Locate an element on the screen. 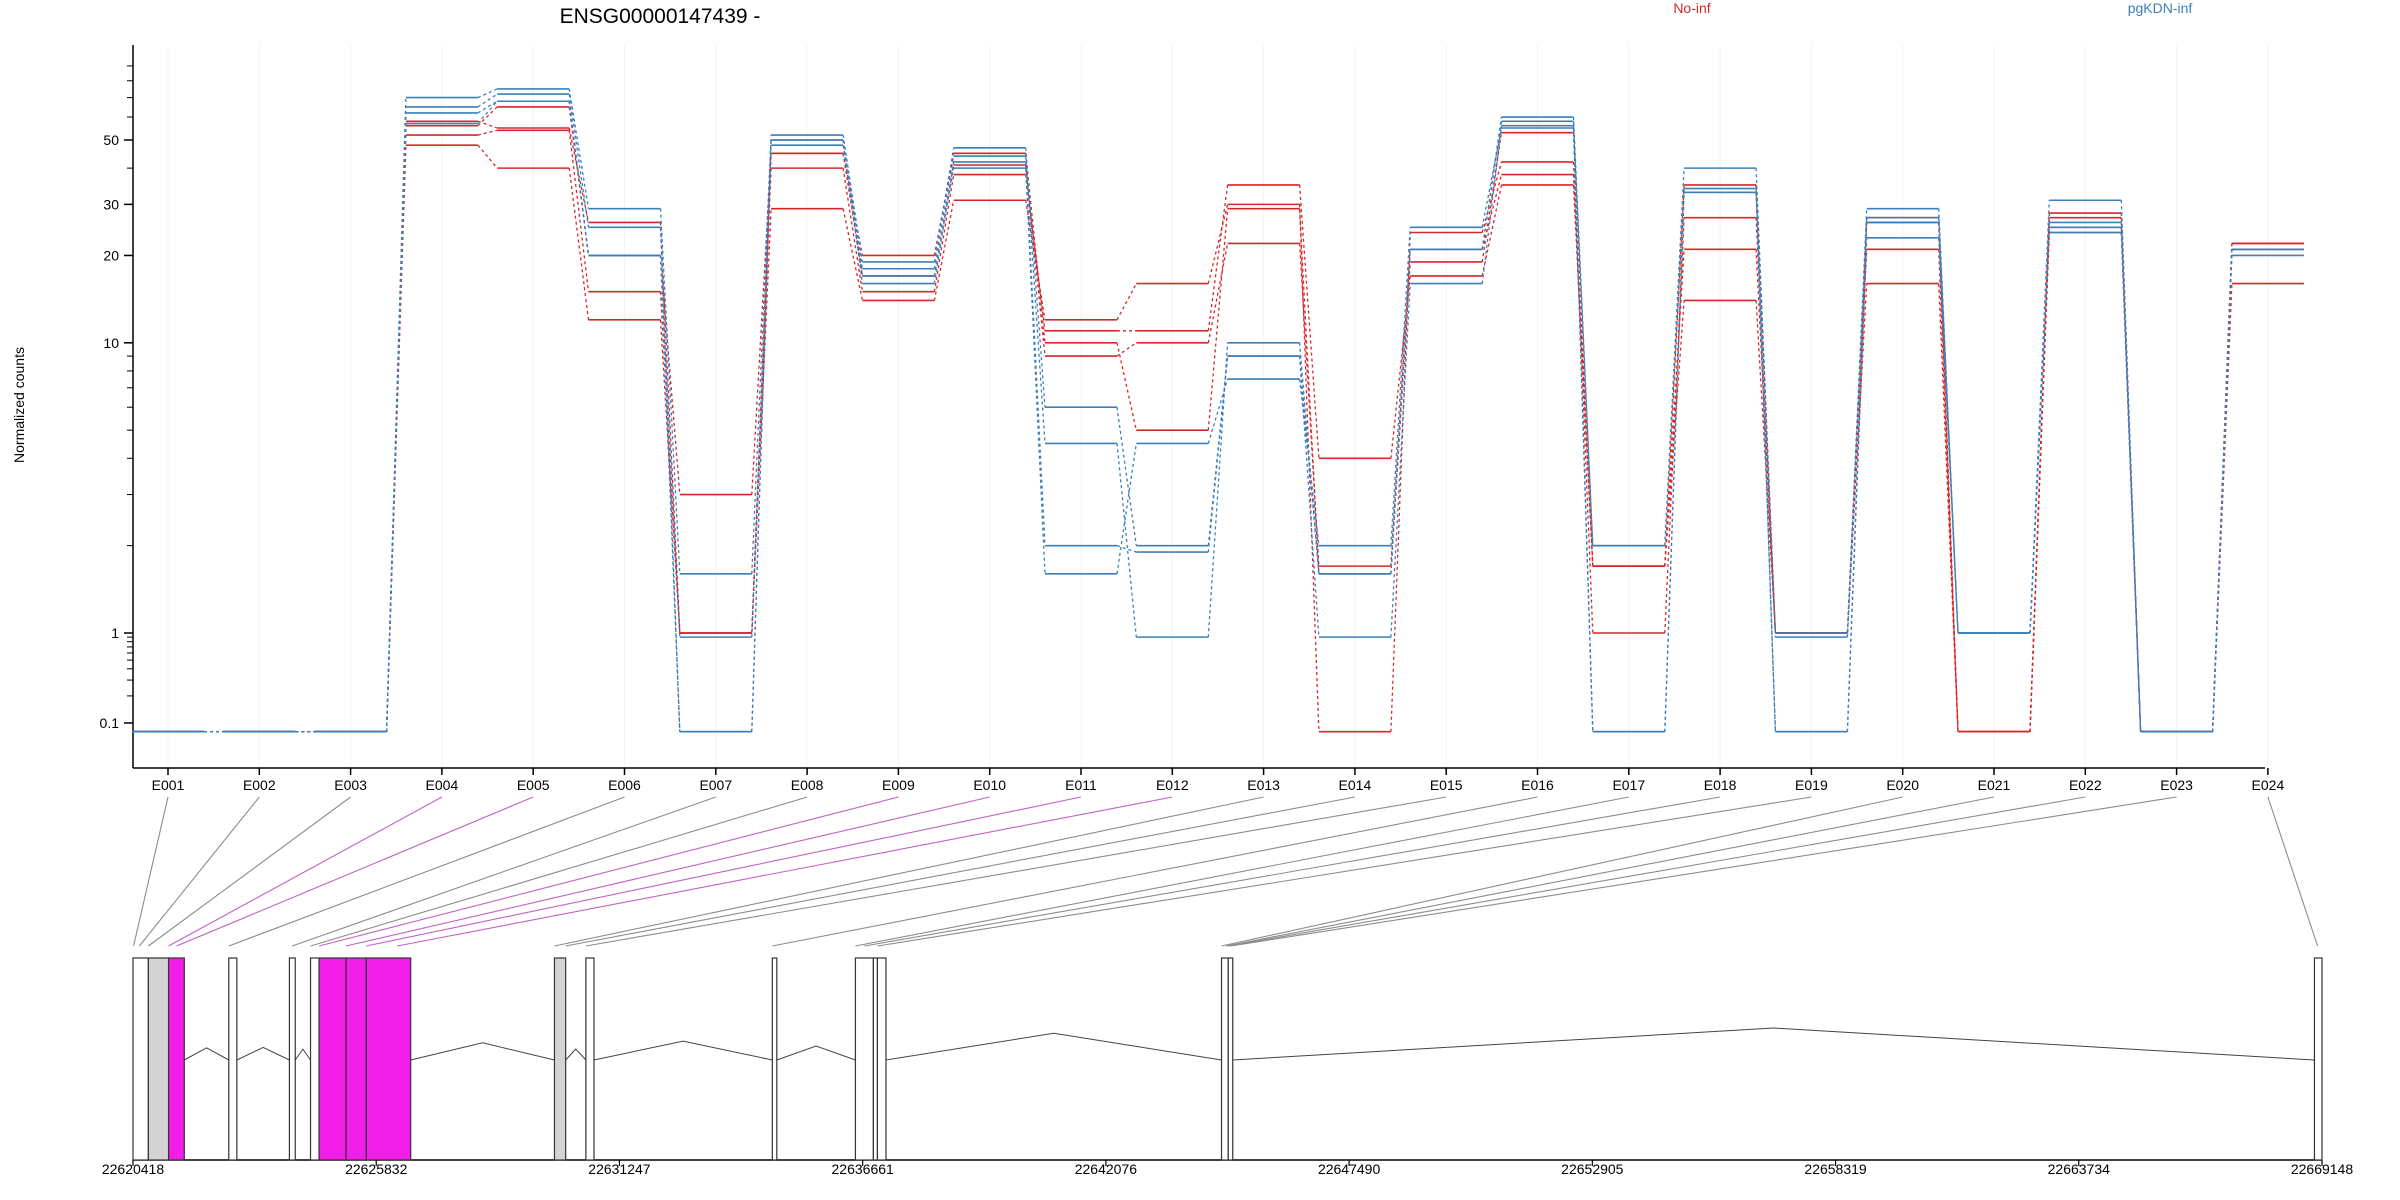  x-tick-label-e003: E003 is located at coordinates (350, 785).